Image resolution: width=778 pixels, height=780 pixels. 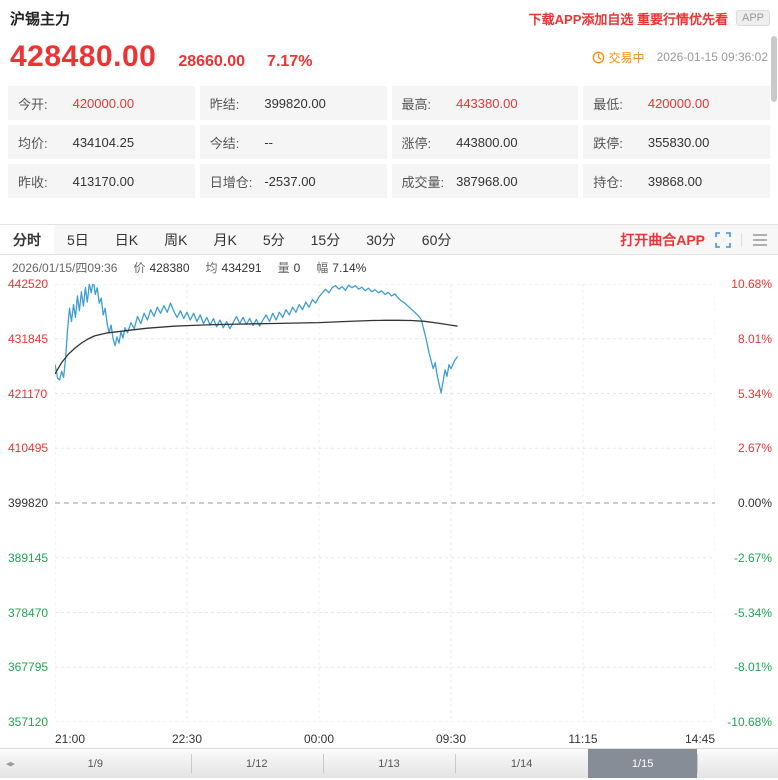 What do you see at coordinates (297, 268) in the screenshot?
I see `chart-vol-value: 0` at bounding box center [297, 268].